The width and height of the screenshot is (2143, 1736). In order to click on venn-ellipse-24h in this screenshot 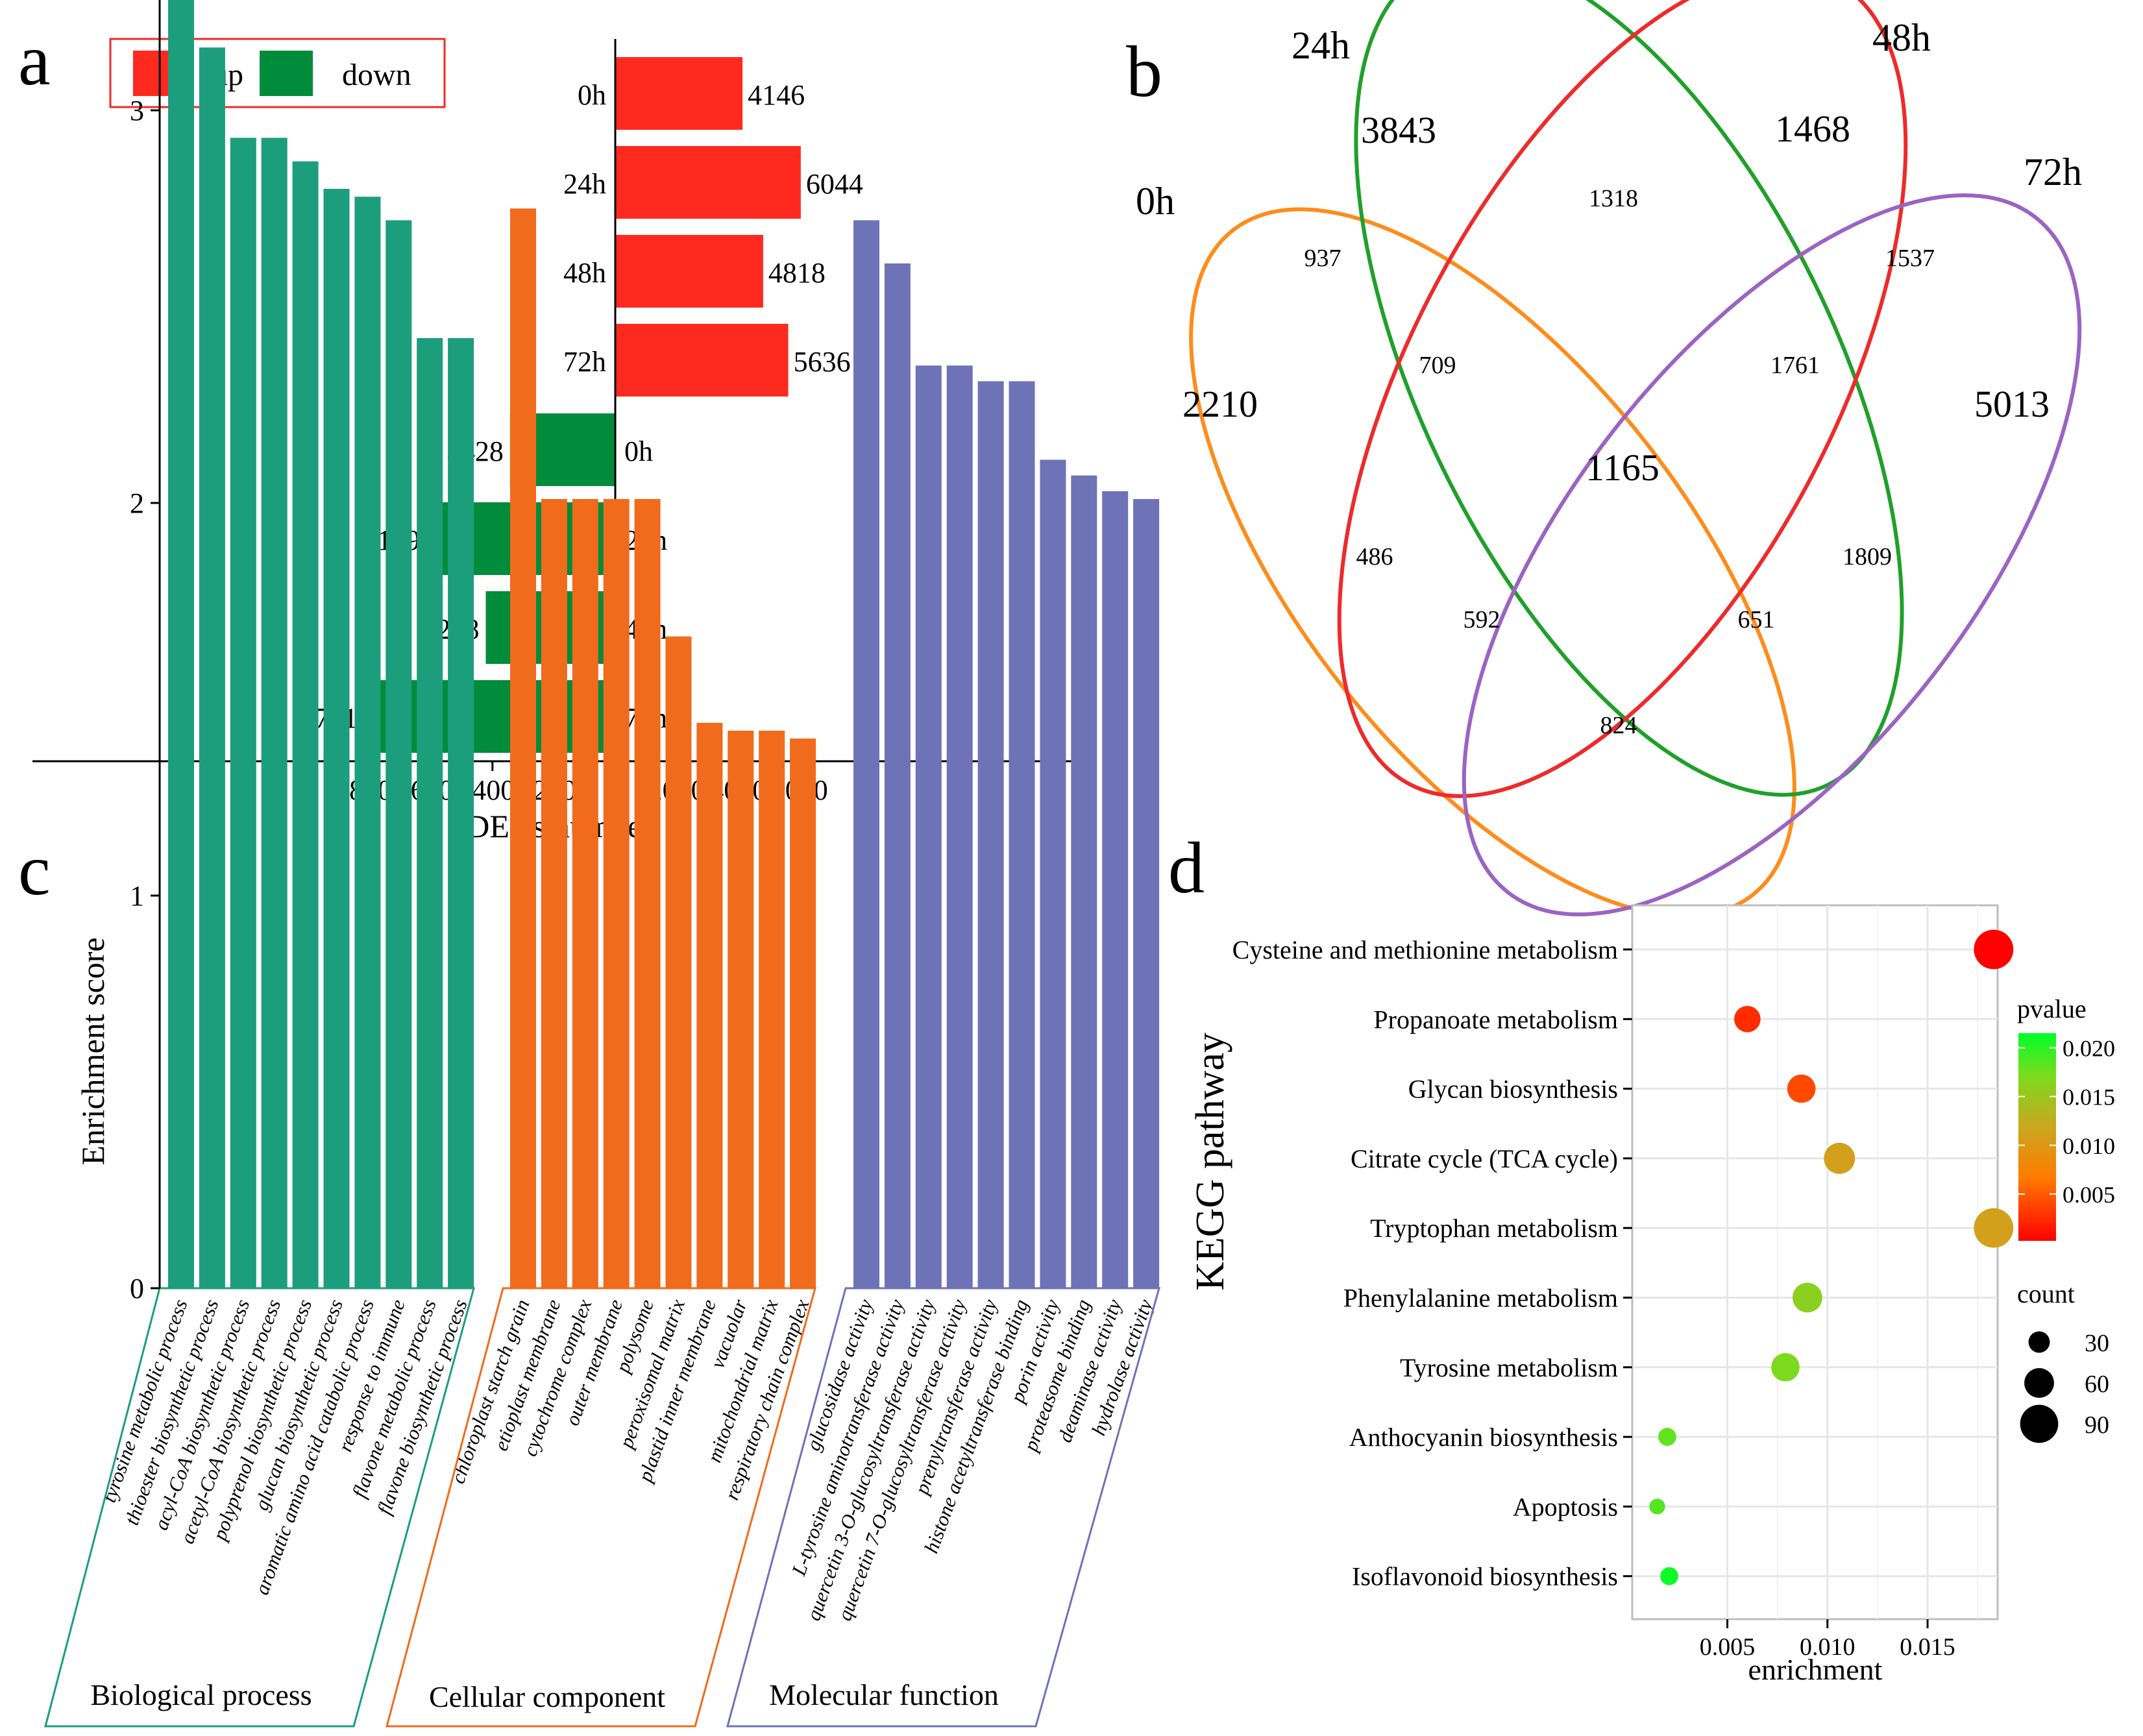, I will do `click(1629, 398)`.